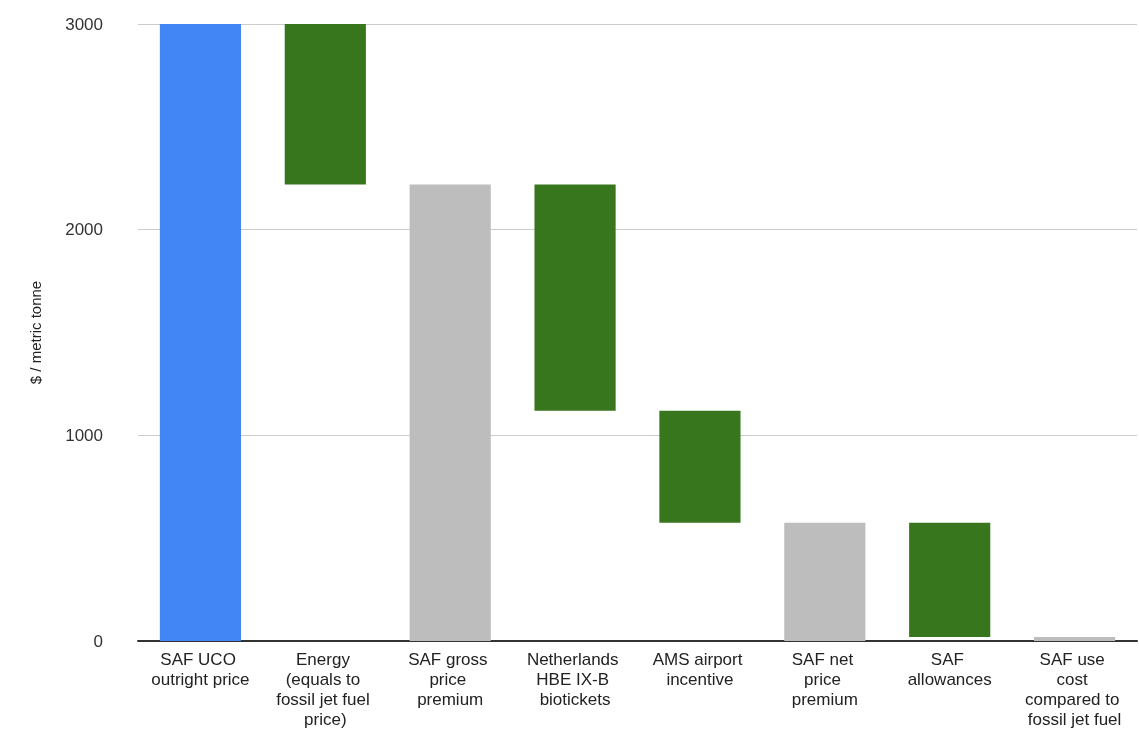  What do you see at coordinates (325, 689) in the screenshot?
I see `x-tick-label: Energy (equals to fossil jet fuel price)` at bounding box center [325, 689].